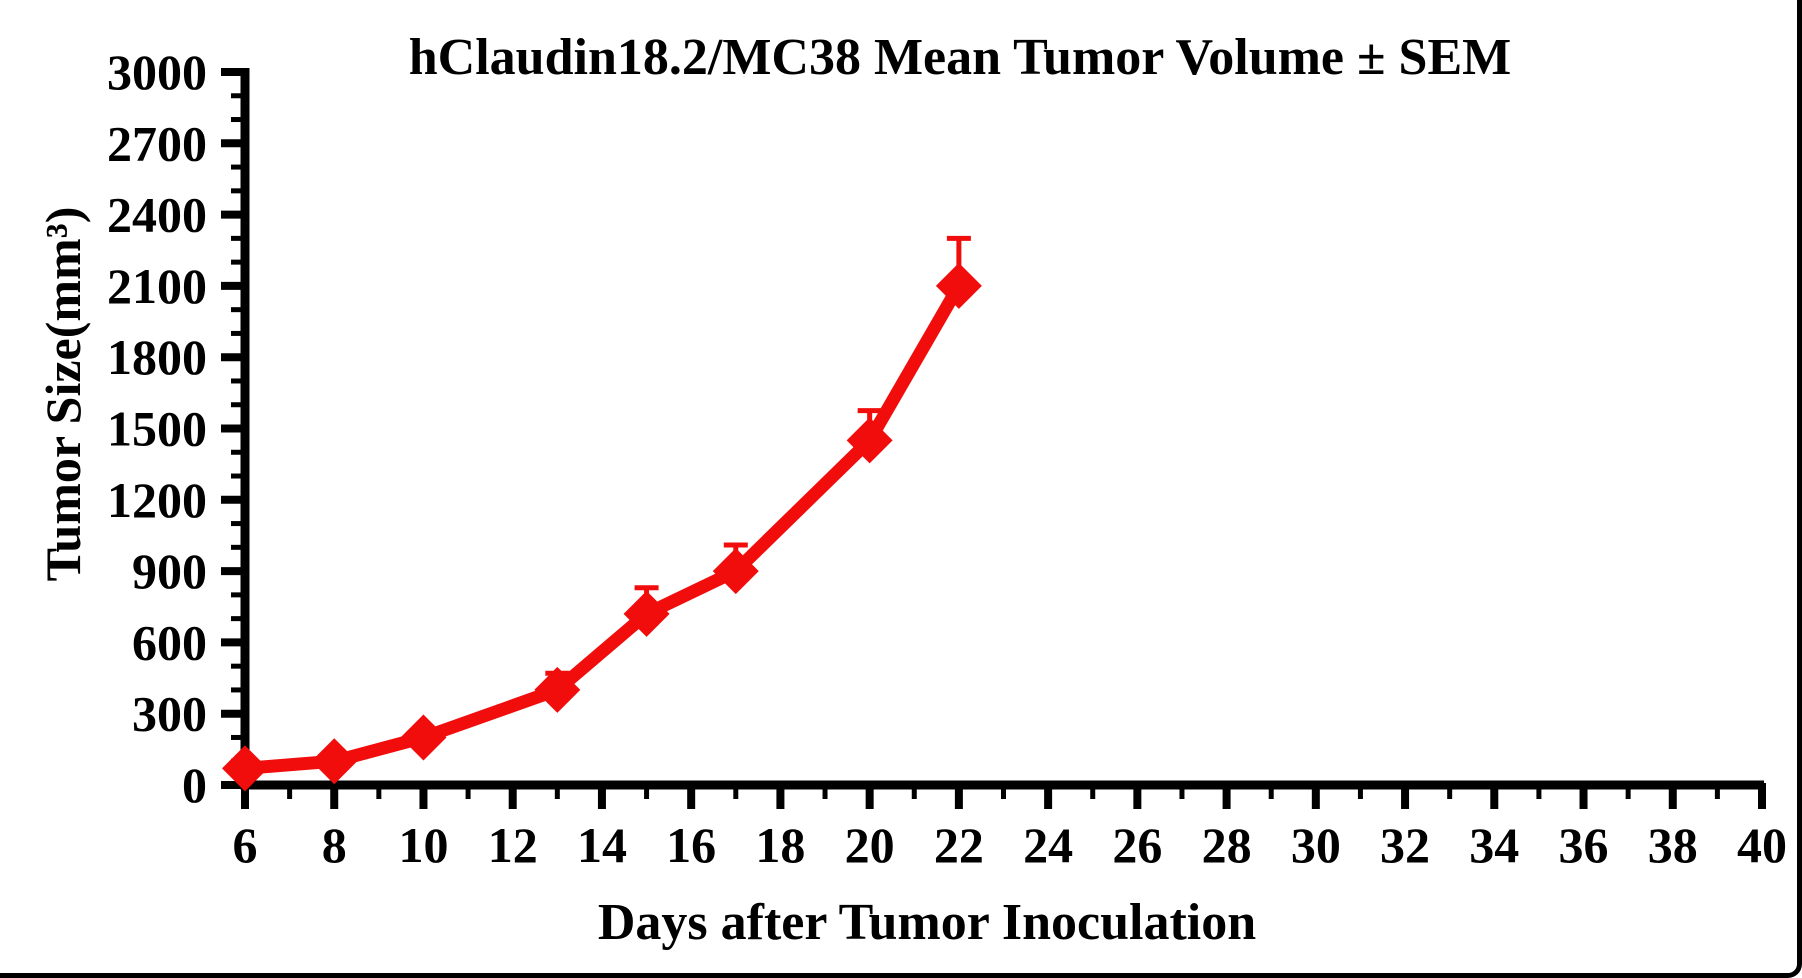 The image size is (1802, 978). What do you see at coordinates (169, 571) in the screenshot?
I see `y-tick-label: 900` at bounding box center [169, 571].